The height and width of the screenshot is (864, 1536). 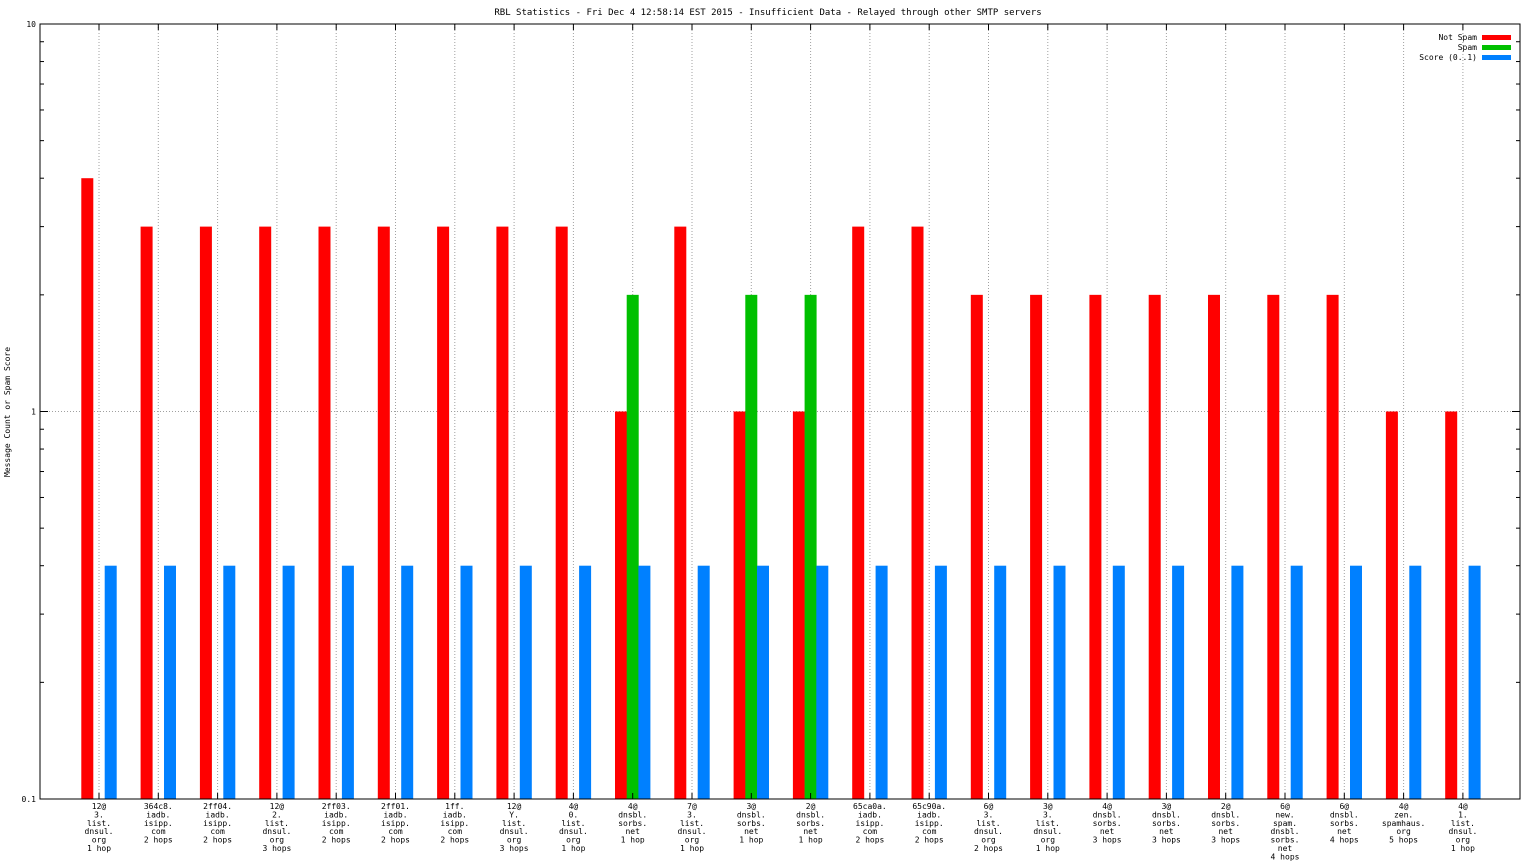 I want to click on x-tick-label-line: 5 hops, so click(x=1403, y=840).